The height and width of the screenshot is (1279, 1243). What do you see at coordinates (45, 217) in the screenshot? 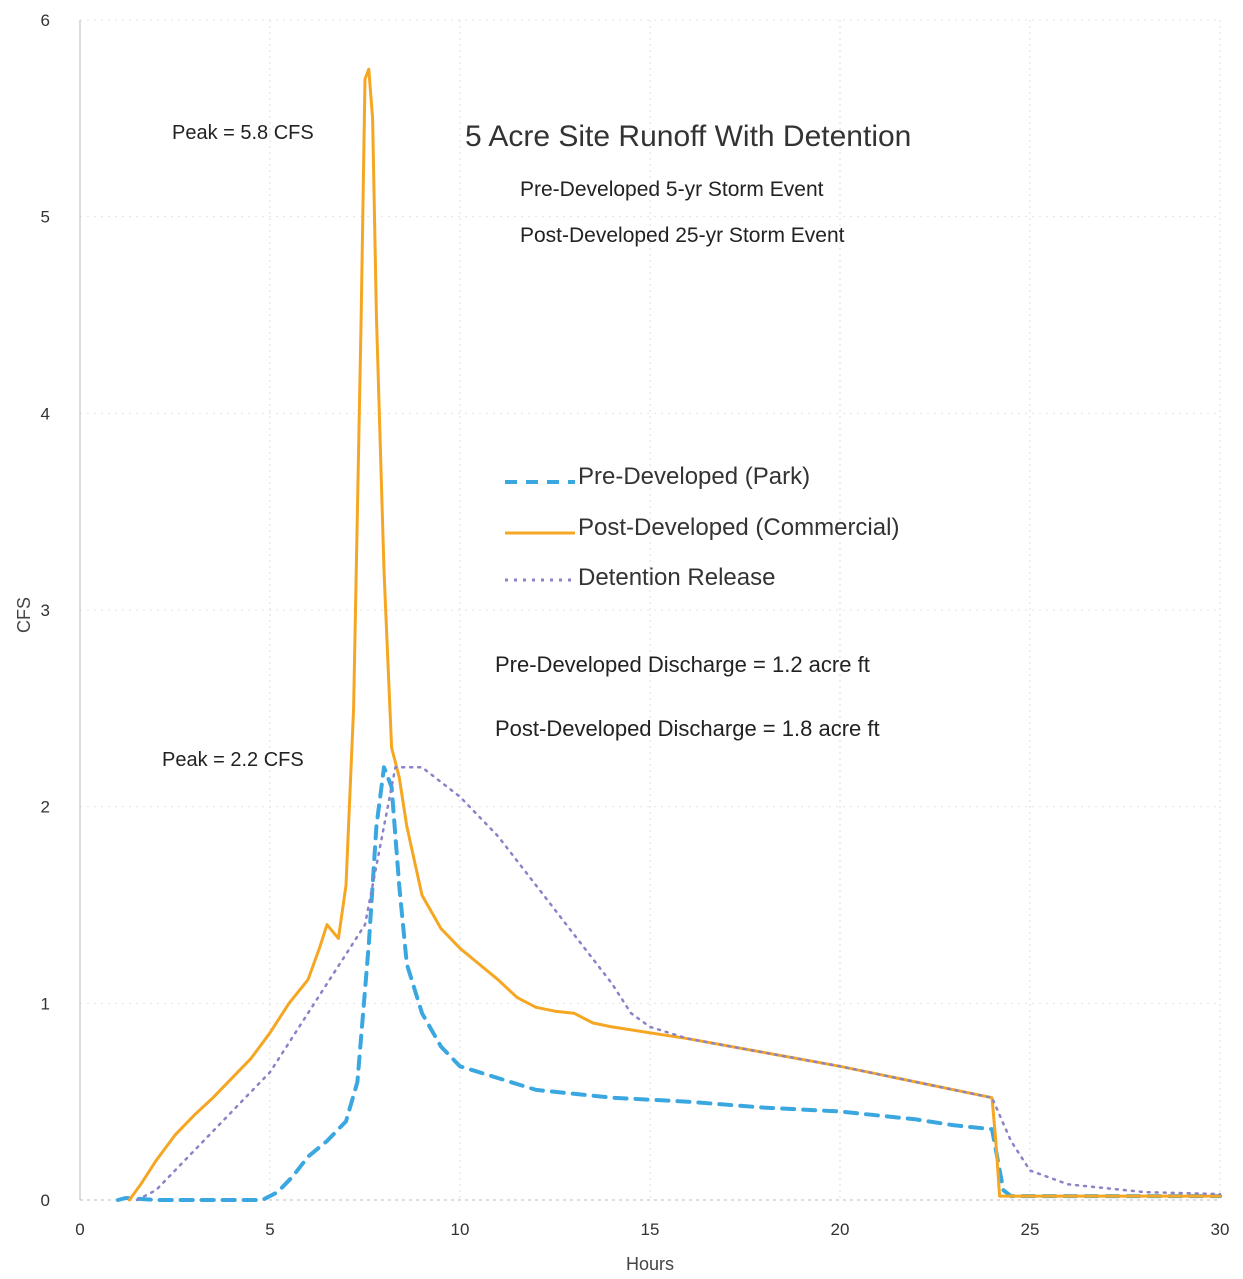
I see `y-tick-label: 5` at bounding box center [45, 217].